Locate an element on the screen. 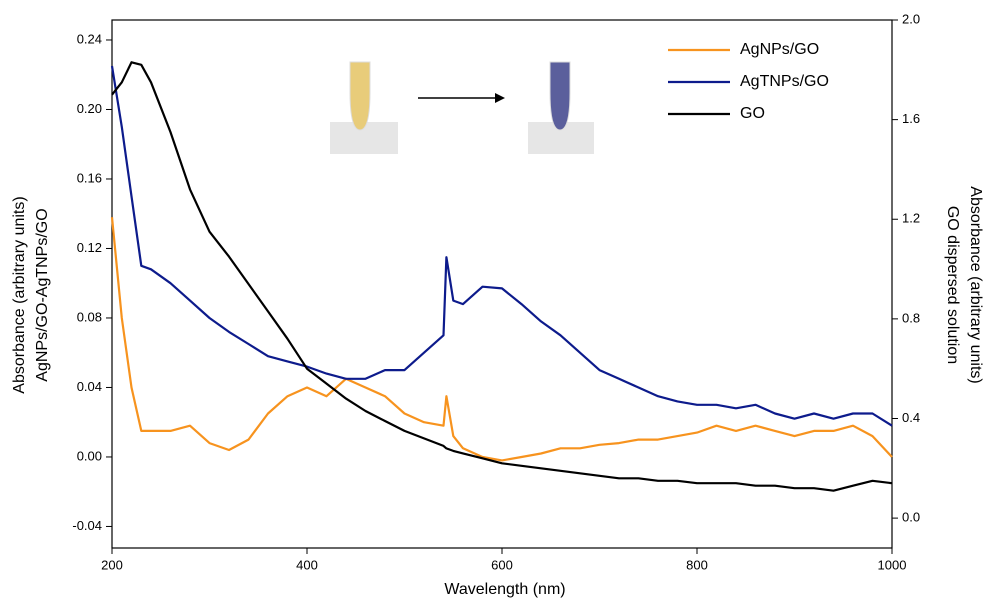 This screenshot has width=987, height=604. x-tick-label: 400 is located at coordinates (307, 564).